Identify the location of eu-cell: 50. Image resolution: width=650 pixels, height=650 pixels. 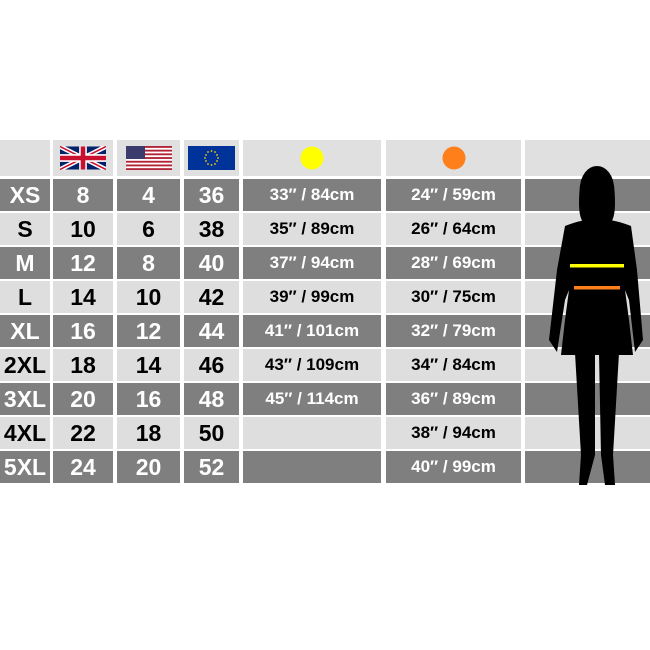
(211, 433).